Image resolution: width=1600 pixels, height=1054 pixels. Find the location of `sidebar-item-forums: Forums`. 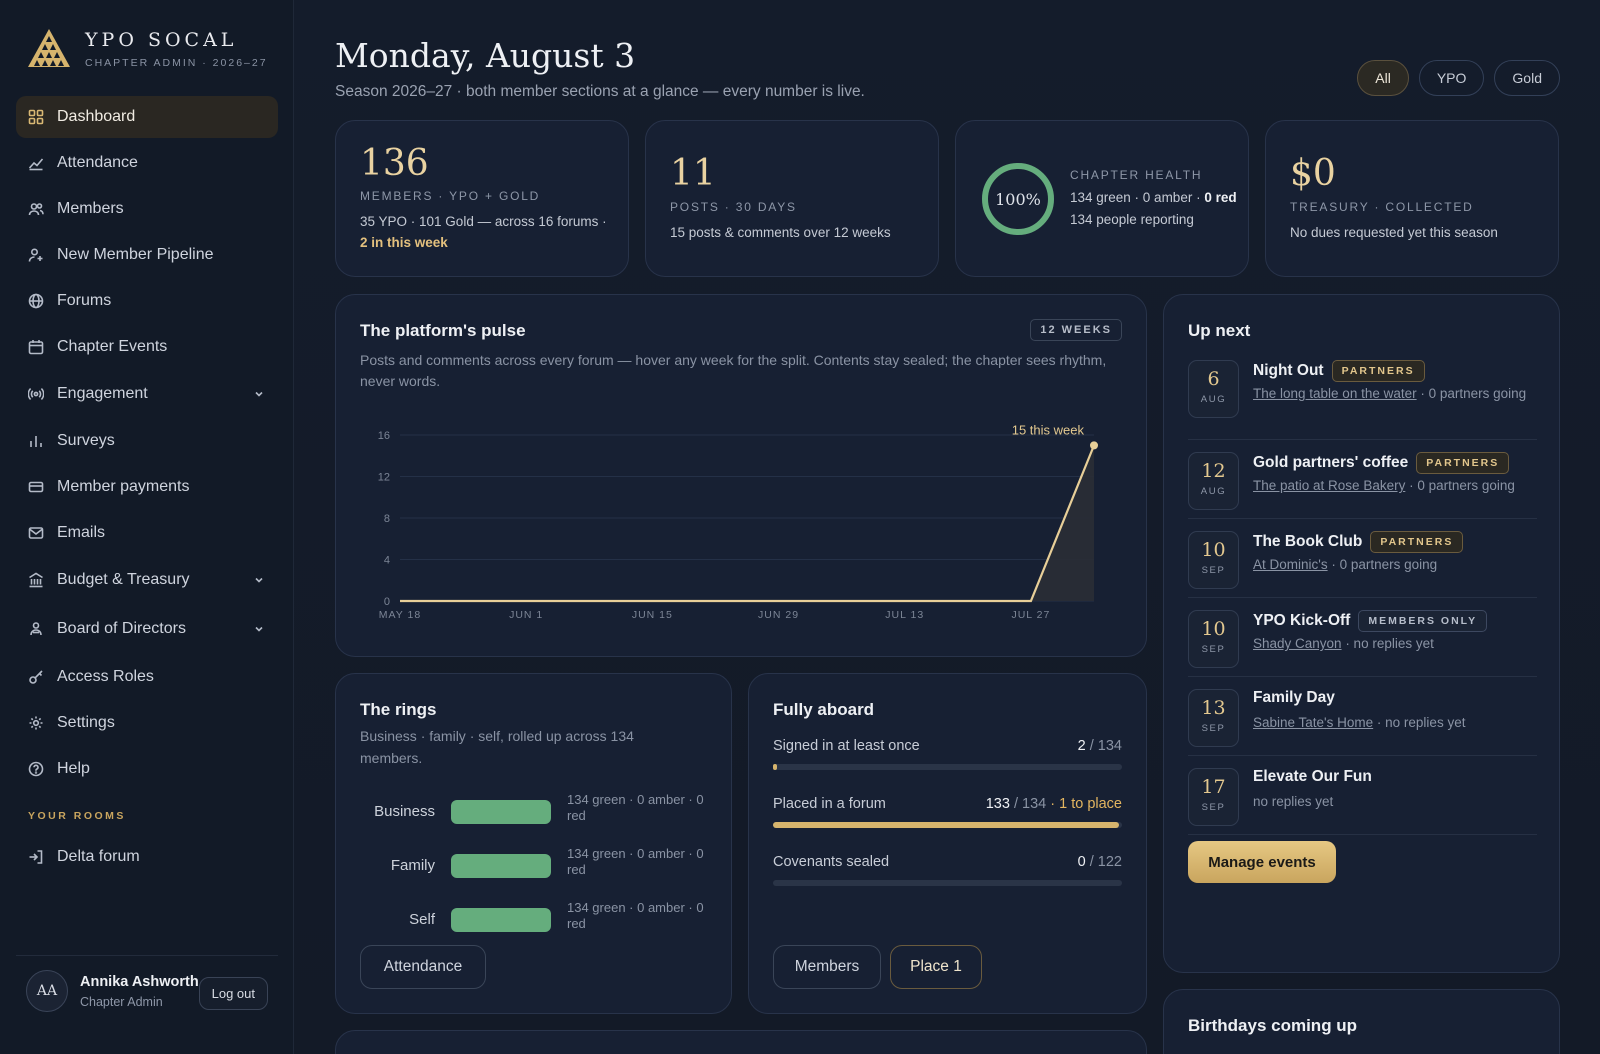

sidebar-item-forums: Forums is located at coordinates (147, 301).